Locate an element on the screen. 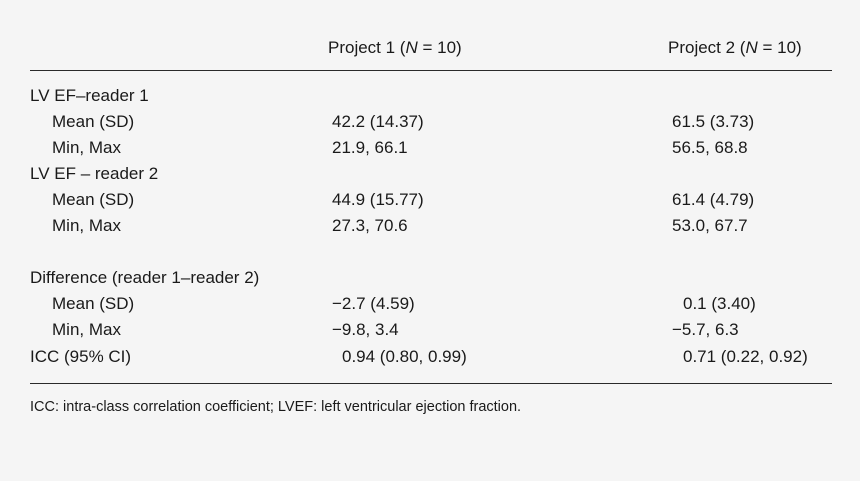  table-cell: 61.4 (4.79) is located at coordinates (713, 199).